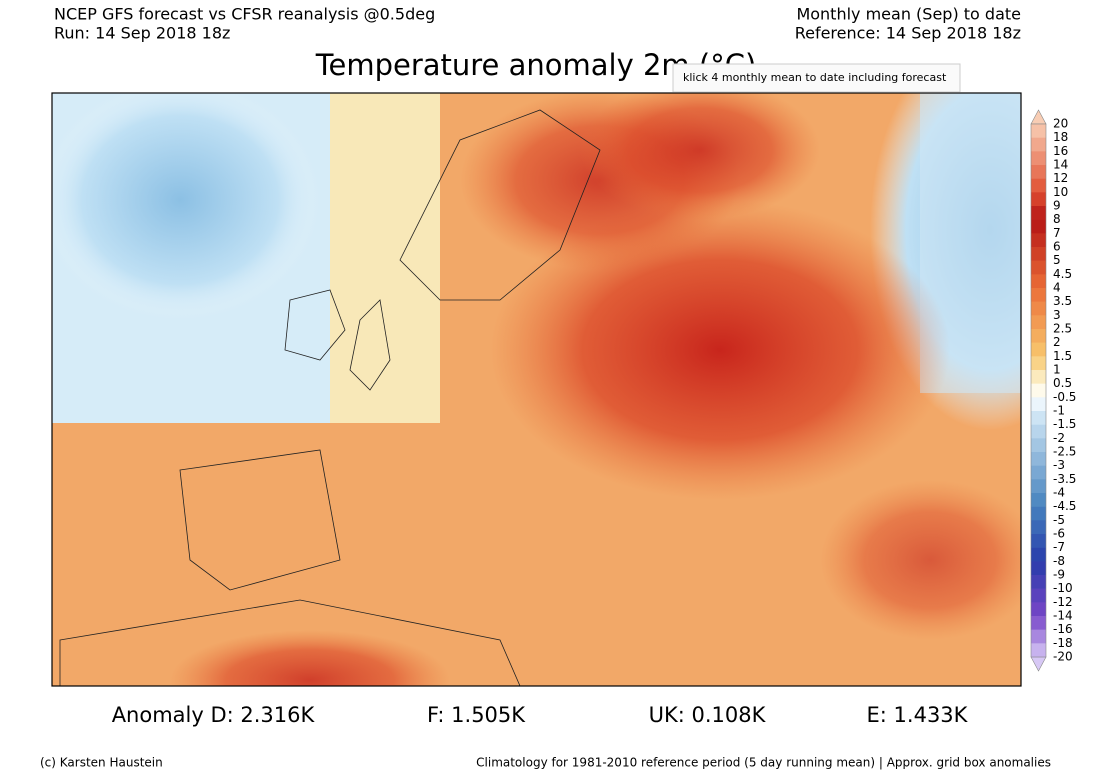  What do you see at coordinates (1059, 547) in the screenshot?
I see `colorbar-label: -7` at bounding box center [1059, 547].